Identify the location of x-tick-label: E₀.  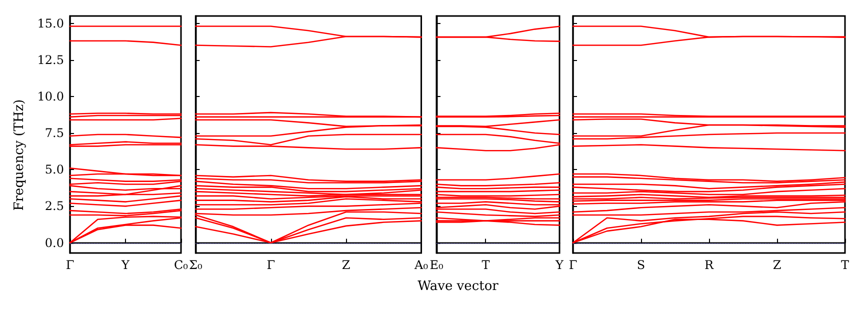
(436, 265).